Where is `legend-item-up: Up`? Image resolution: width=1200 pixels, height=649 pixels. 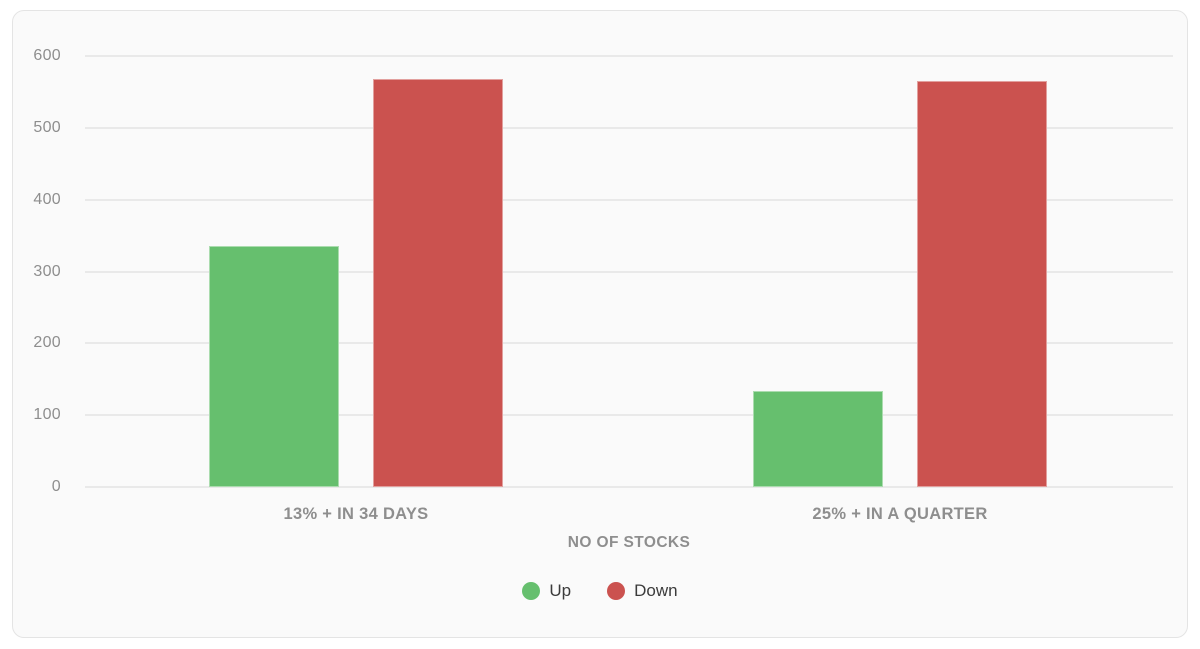
legend-item-up: Up is located at coordinates (546, 591).